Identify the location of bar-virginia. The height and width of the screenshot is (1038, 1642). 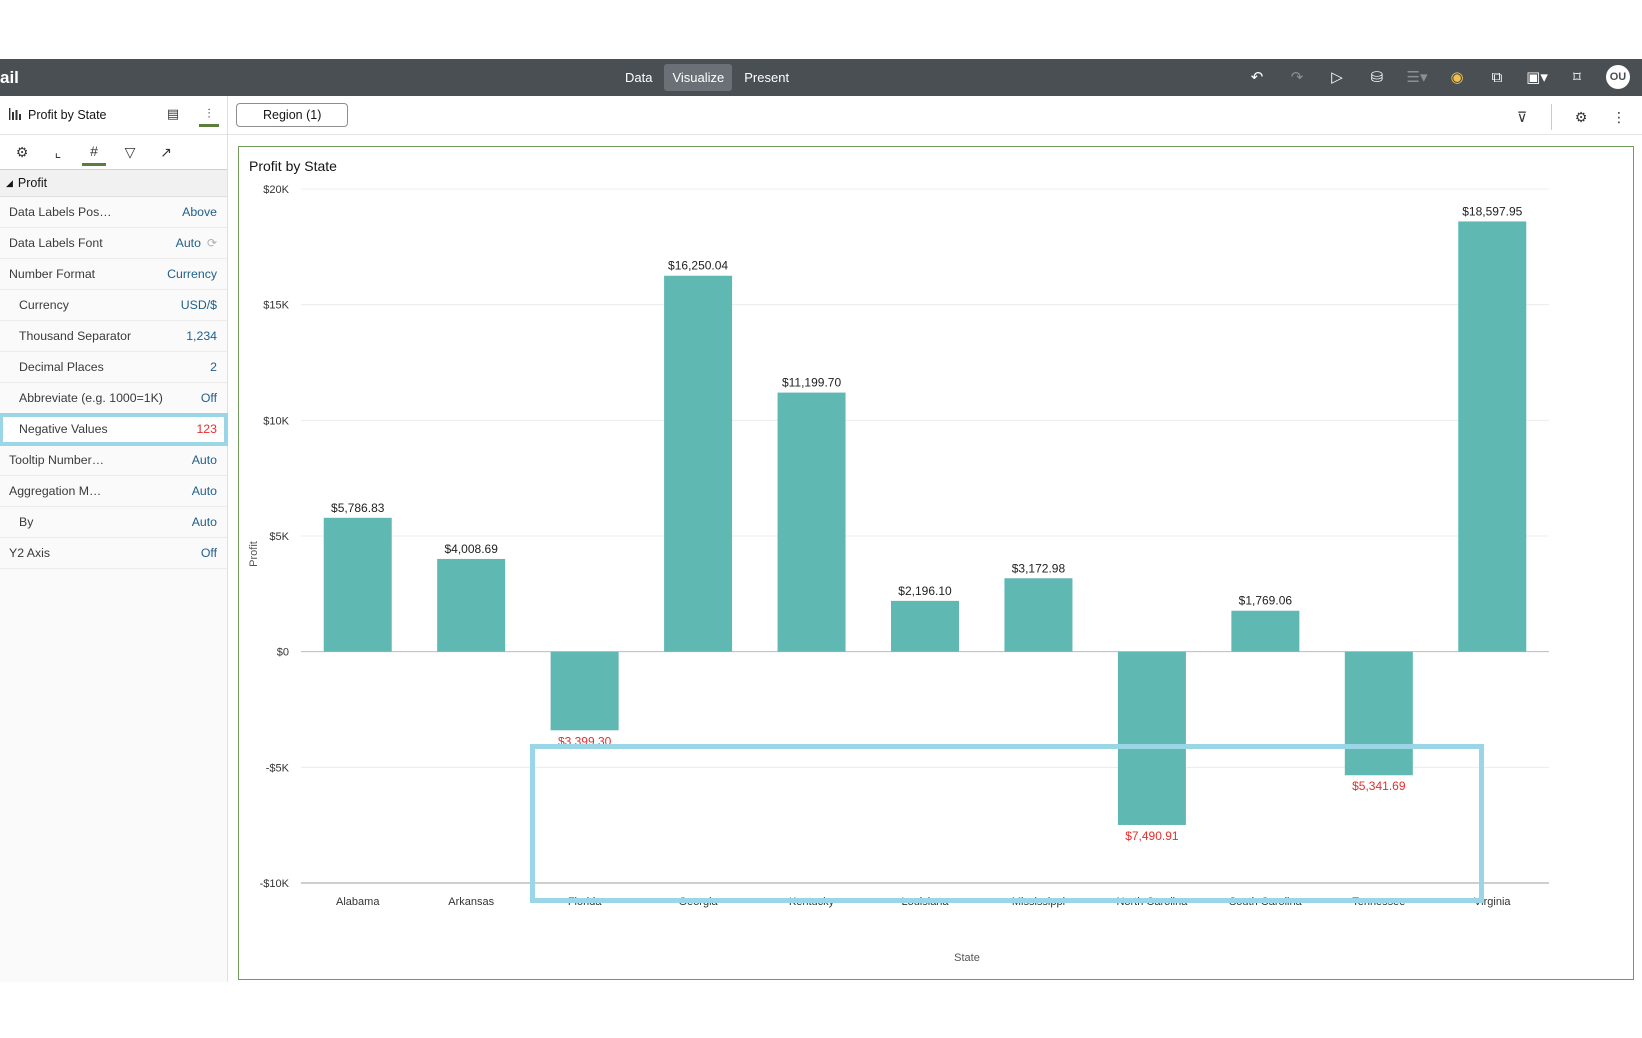
(1492, 436).